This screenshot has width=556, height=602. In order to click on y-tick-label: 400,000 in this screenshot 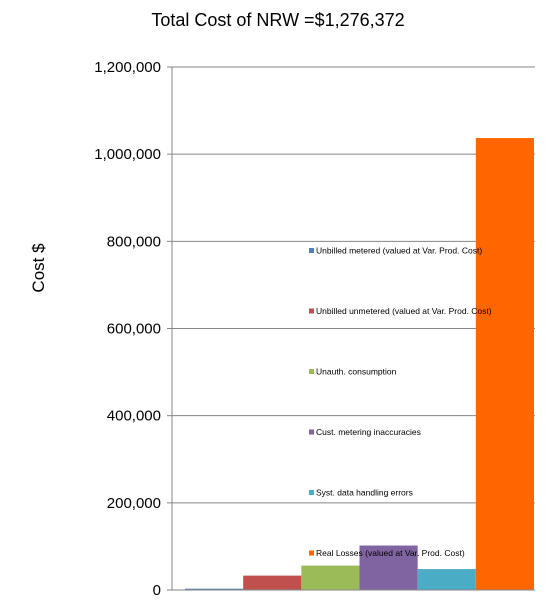, I will do `click(134, 416)`.